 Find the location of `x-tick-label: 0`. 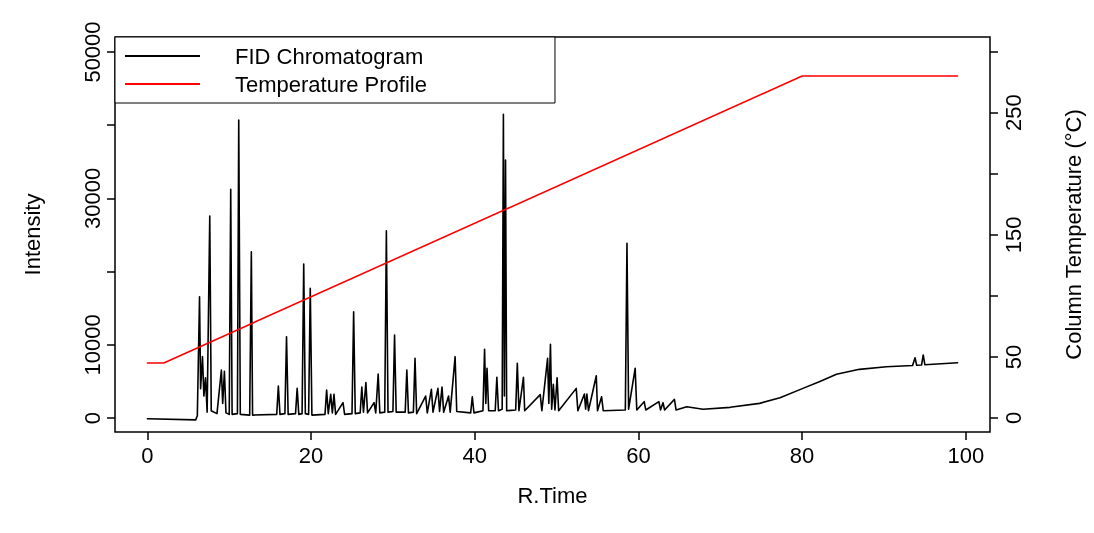

x-tick-label: 0 is located at coordinates (147, 455).